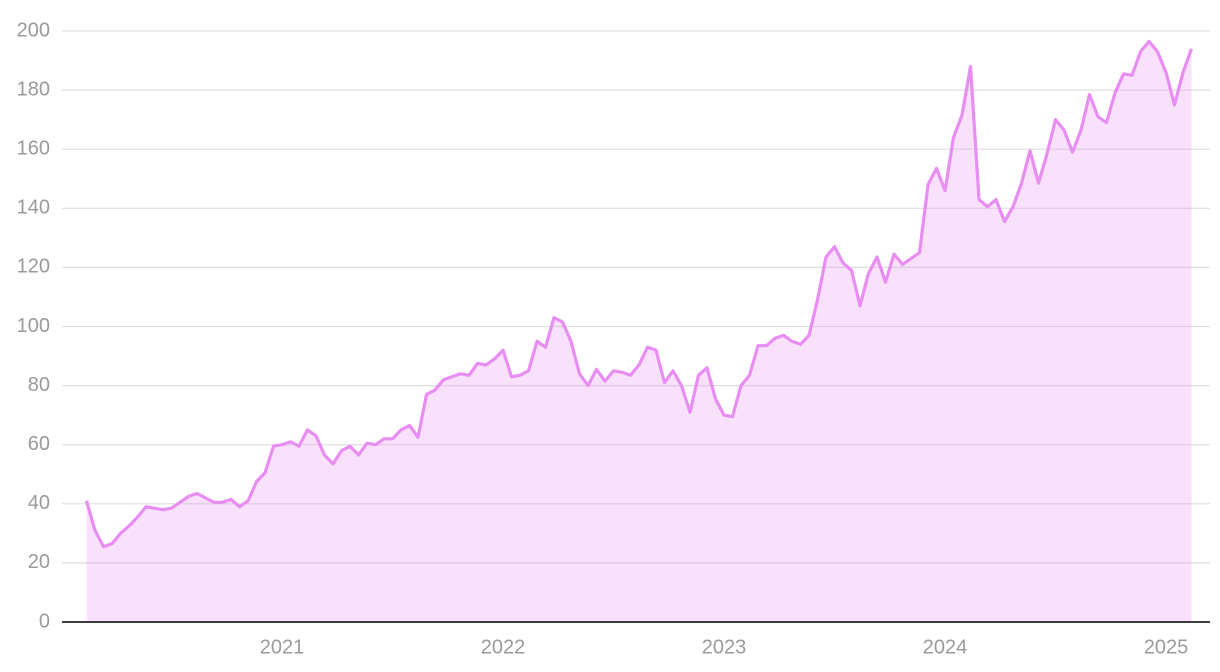 Image resolution: width=1220 pixels, height=672 pixels. I want to click on x-tick-label: 2024, so click(945, 647).